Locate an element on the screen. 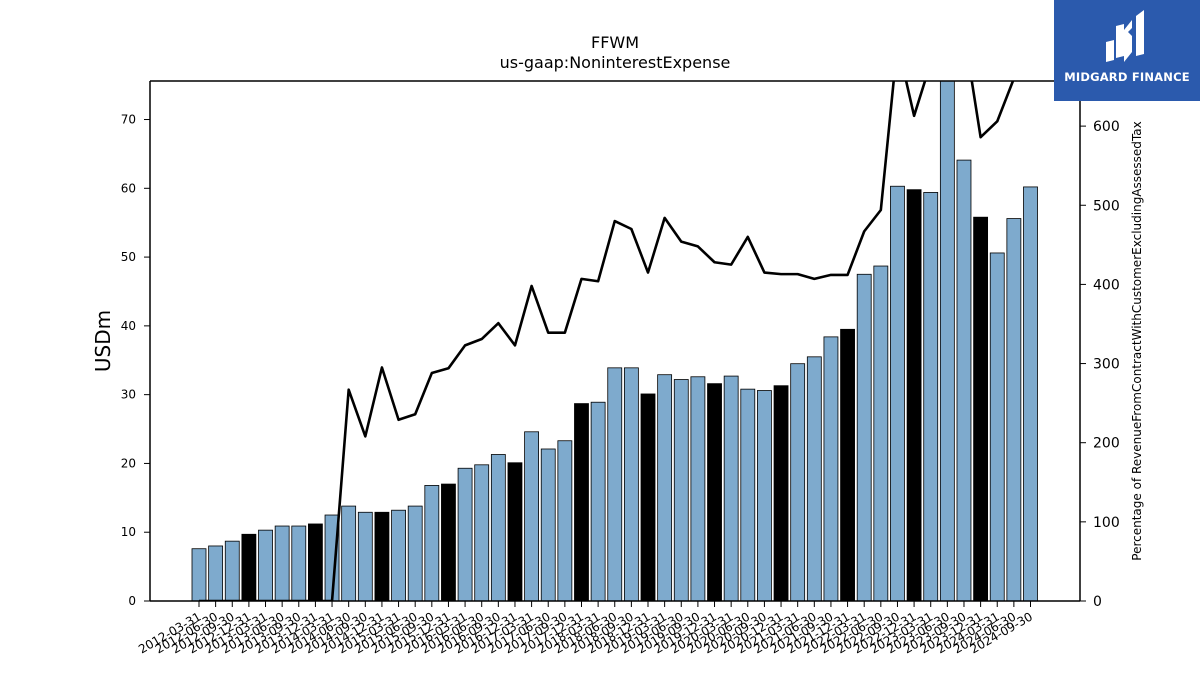 This screenshot has width=1200, height=675. y-tick-label: 40 is located at coordinates (128, 326).